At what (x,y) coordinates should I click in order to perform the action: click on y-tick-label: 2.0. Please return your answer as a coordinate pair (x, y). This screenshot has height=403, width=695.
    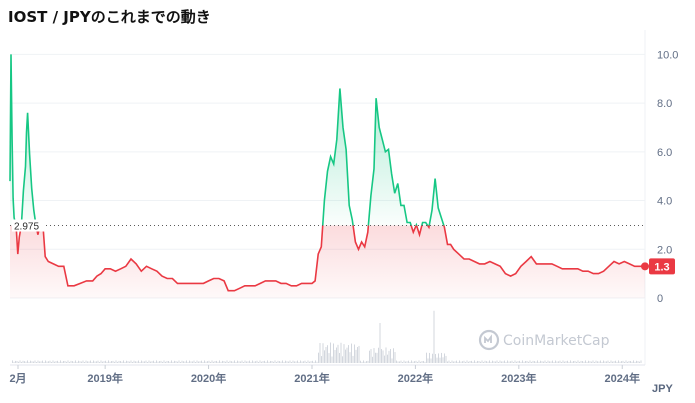
    Looking at the image, I should click on (664, 250).